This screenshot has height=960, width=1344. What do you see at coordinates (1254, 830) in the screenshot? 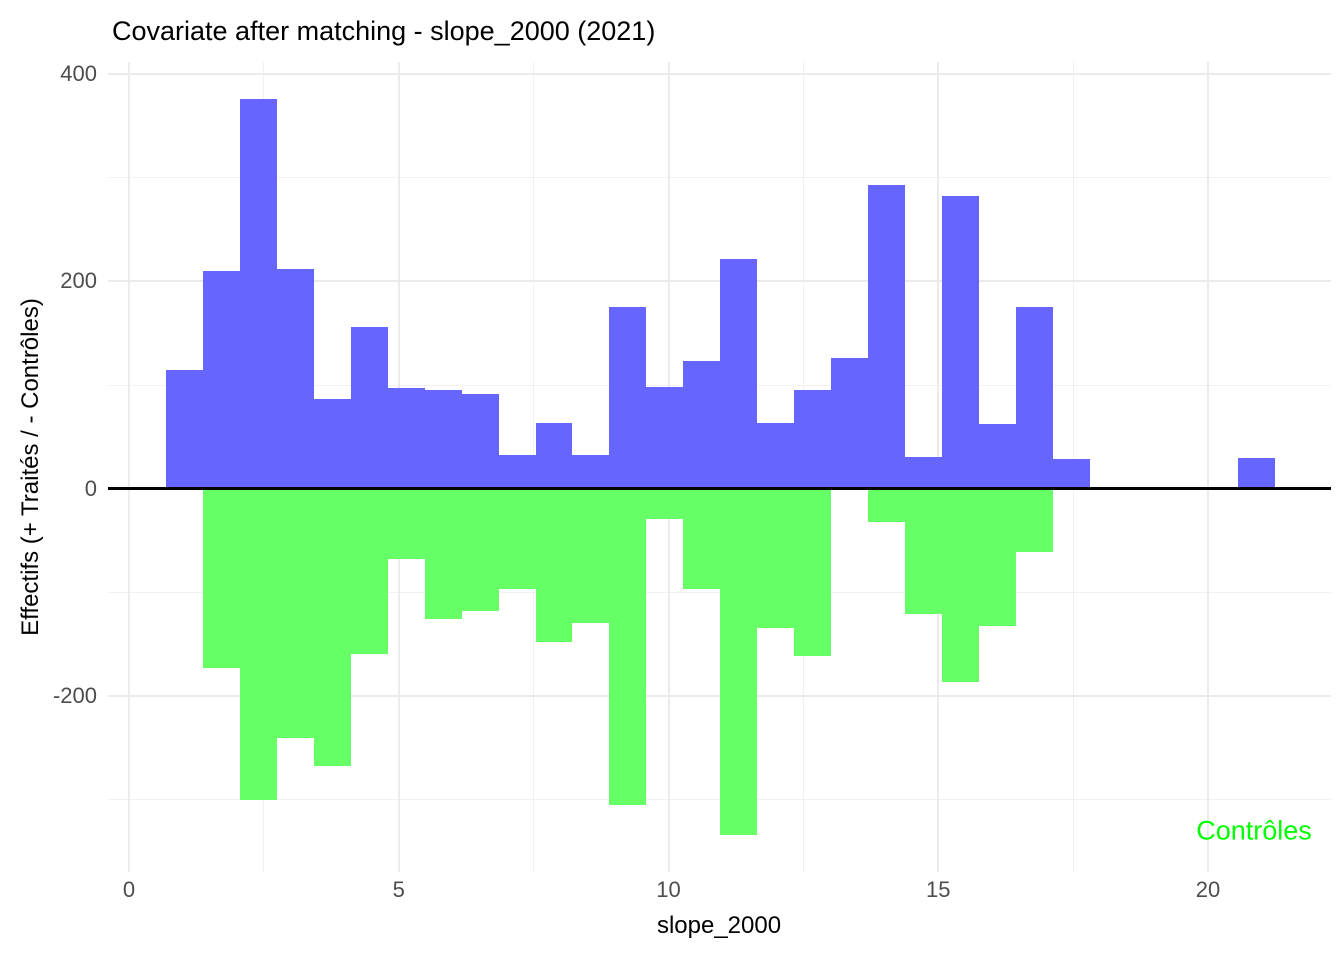
I see `controles-annotation: Contrôles` at bounding box center [1254, 830].